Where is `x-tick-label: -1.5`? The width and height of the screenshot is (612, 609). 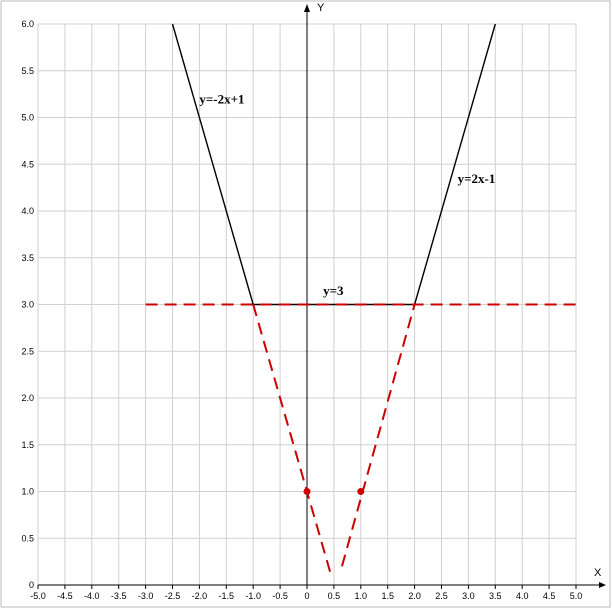 x-tick-label: -1.5 is located at coordinates (227, 596).